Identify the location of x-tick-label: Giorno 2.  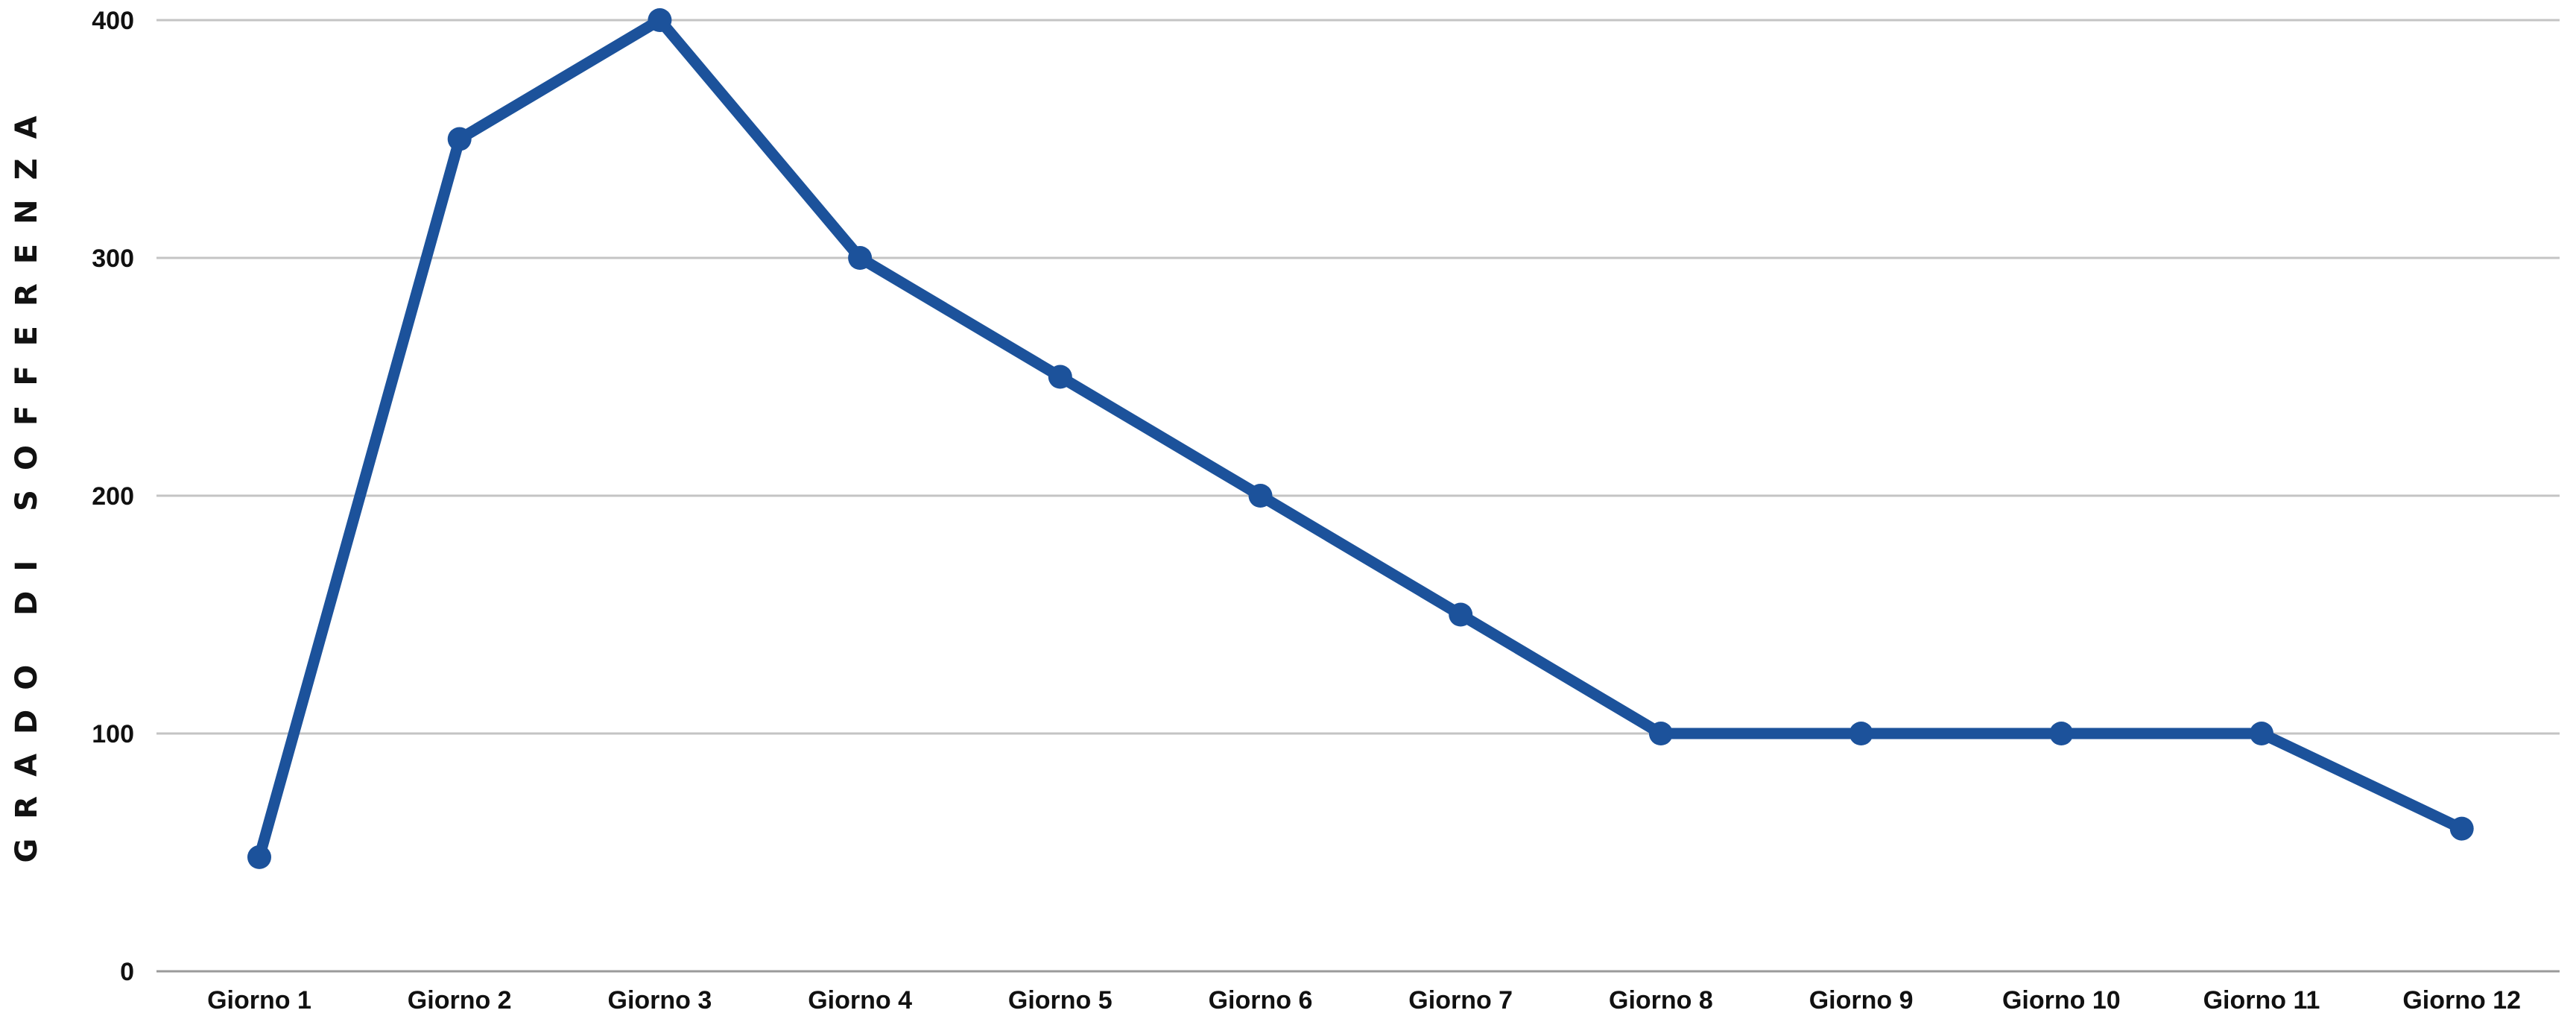
(460, 1000).